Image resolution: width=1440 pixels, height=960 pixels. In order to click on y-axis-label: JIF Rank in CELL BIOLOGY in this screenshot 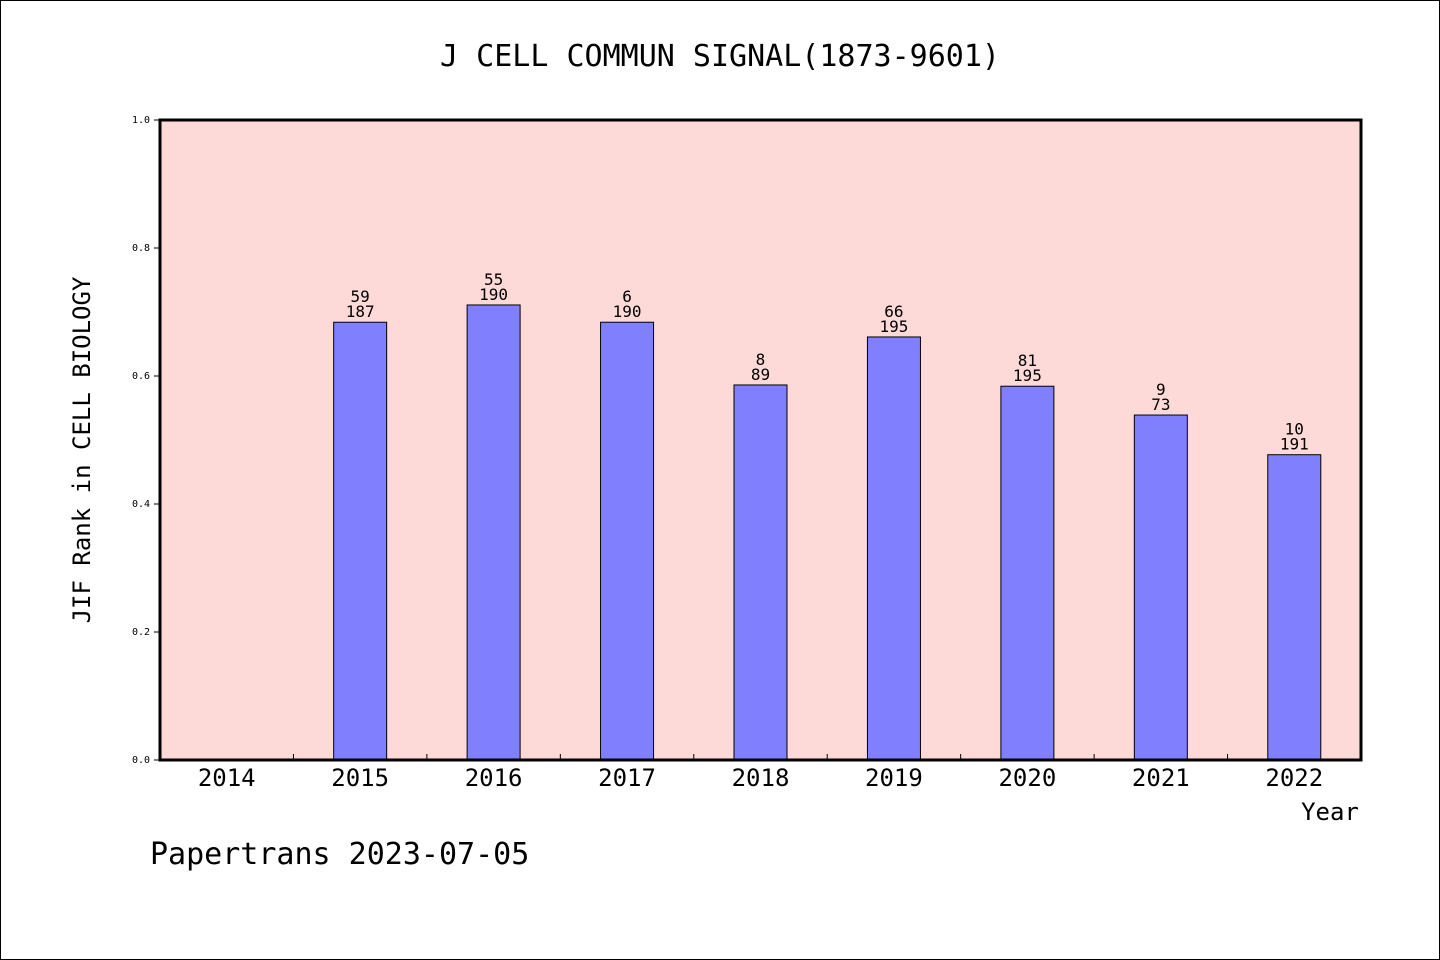, I will do `click(82, 449)`.